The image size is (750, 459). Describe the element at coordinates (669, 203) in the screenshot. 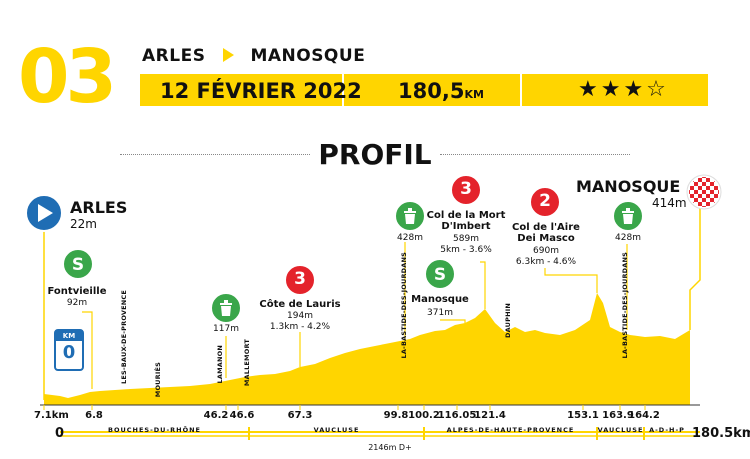

I see `finish-altitude: 414m` at that location.